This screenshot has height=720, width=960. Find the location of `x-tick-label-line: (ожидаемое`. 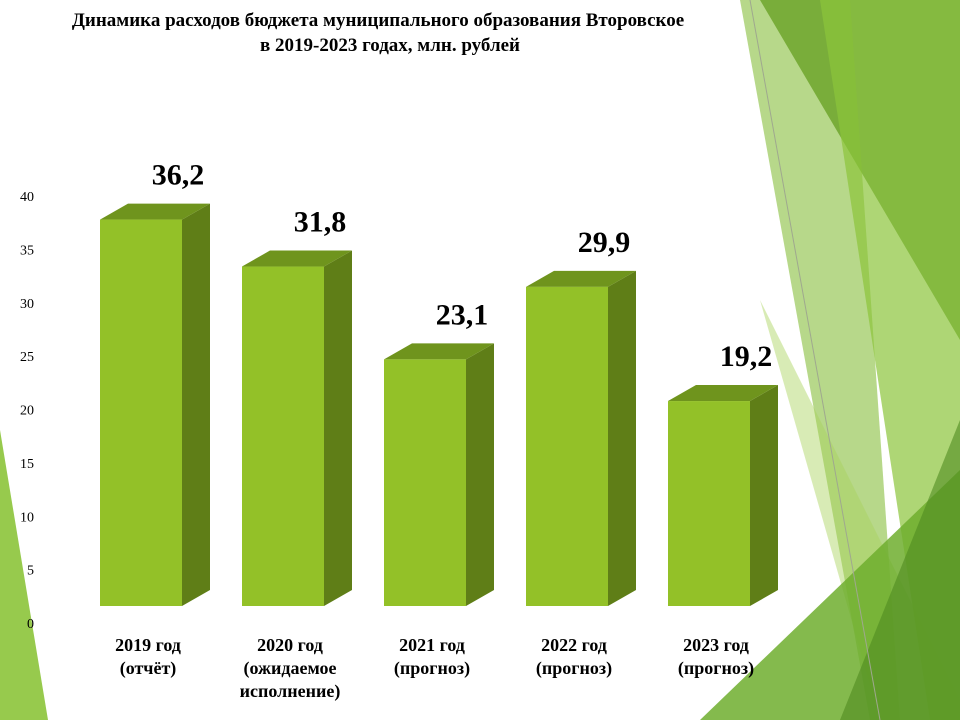

x-tick-label-line: (ожидаемое is located at coordinates (290, 668).